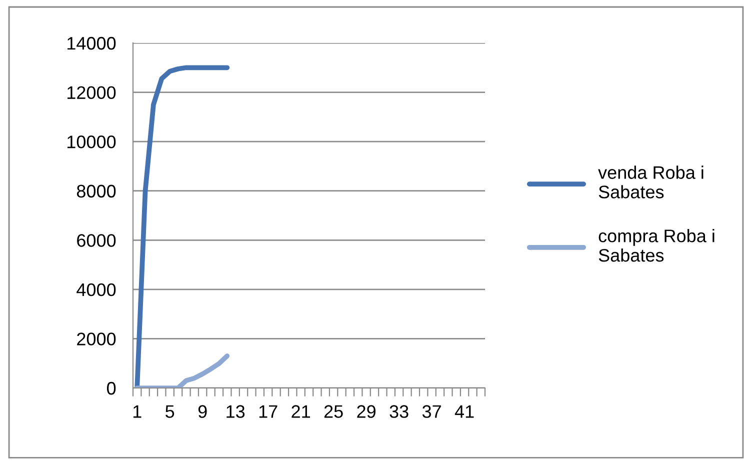  I want to click on y-tick-label: 2000, so click(96, 339).